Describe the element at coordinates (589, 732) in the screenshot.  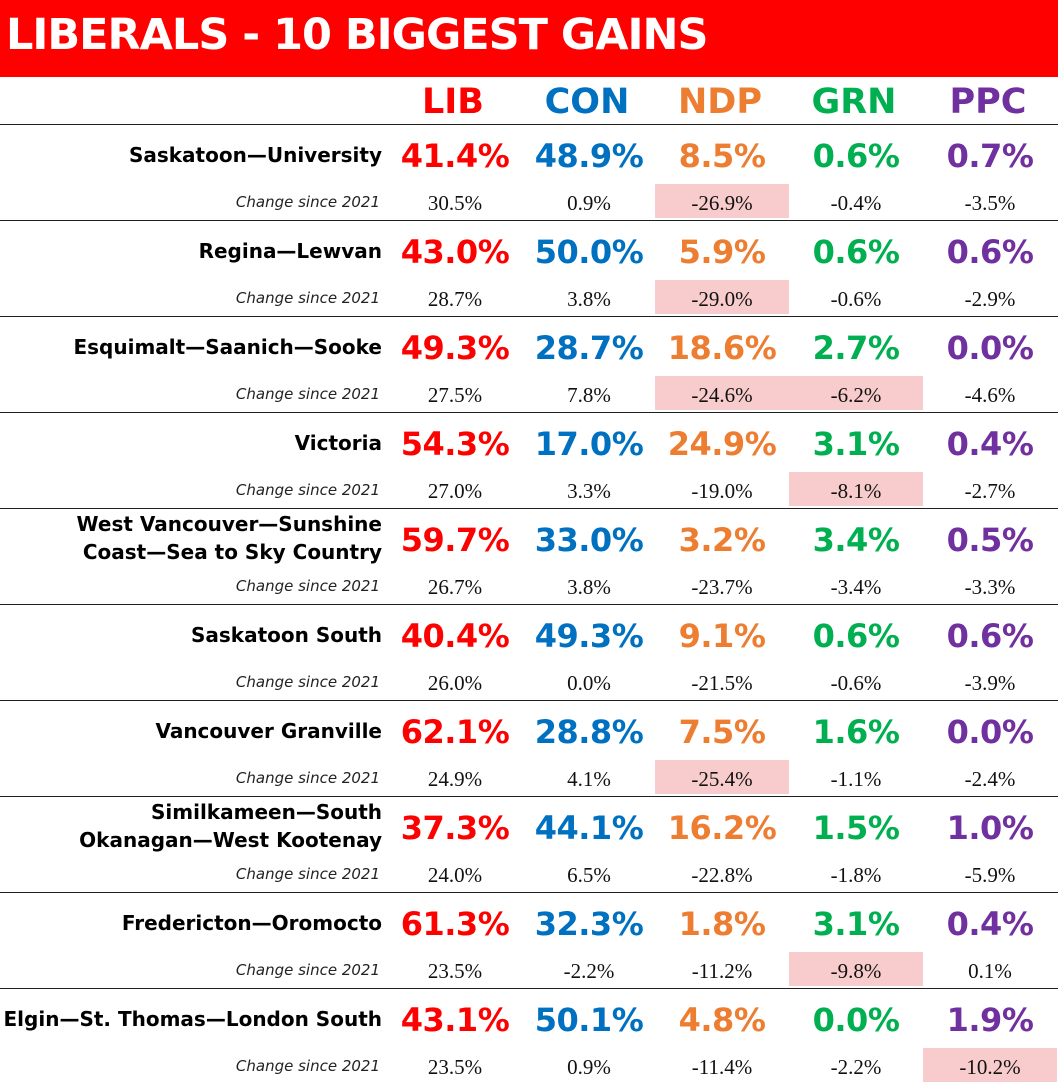
I see `vote-share-con: 28.8%` at that location.